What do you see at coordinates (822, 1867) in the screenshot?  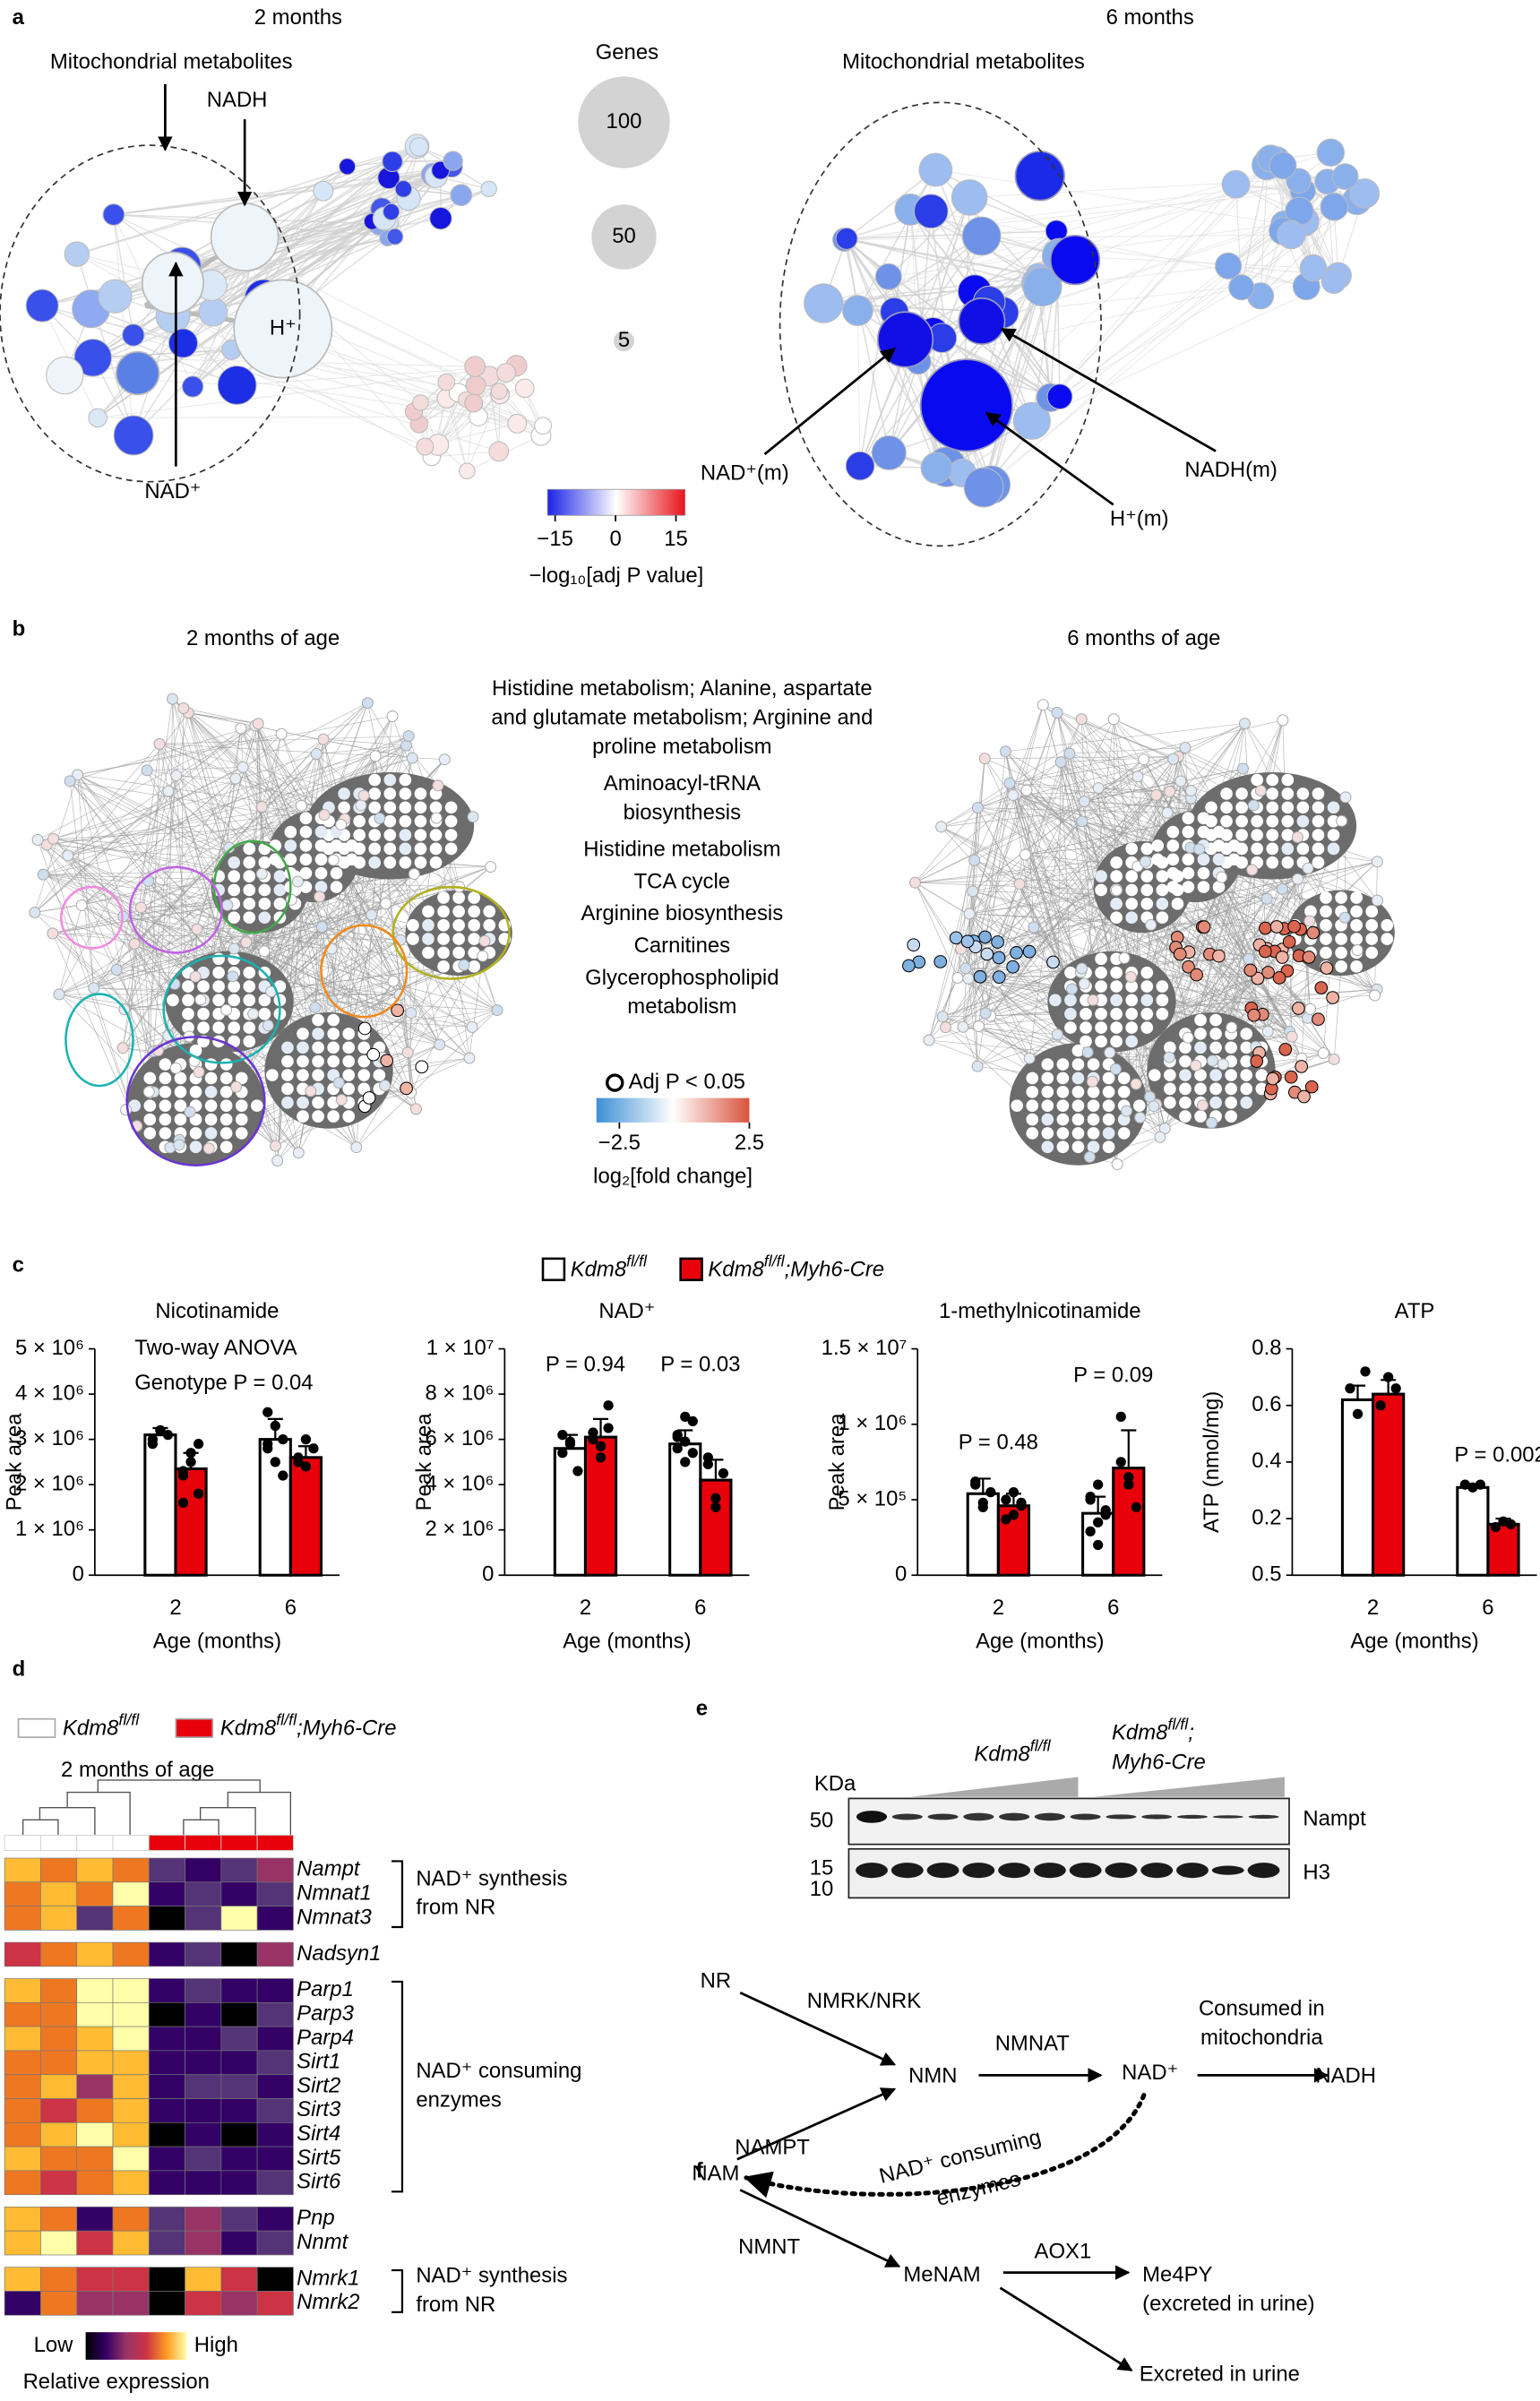 I see `marker-label: 15` at bounding box center [822, 1867].